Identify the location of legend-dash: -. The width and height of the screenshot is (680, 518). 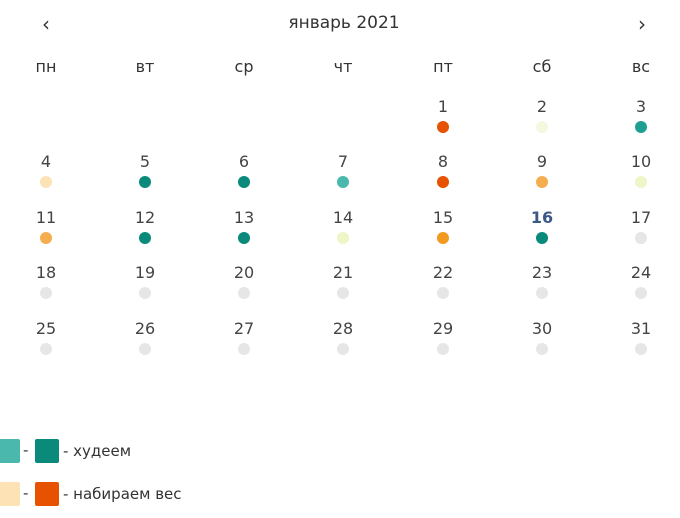
(26, 493).